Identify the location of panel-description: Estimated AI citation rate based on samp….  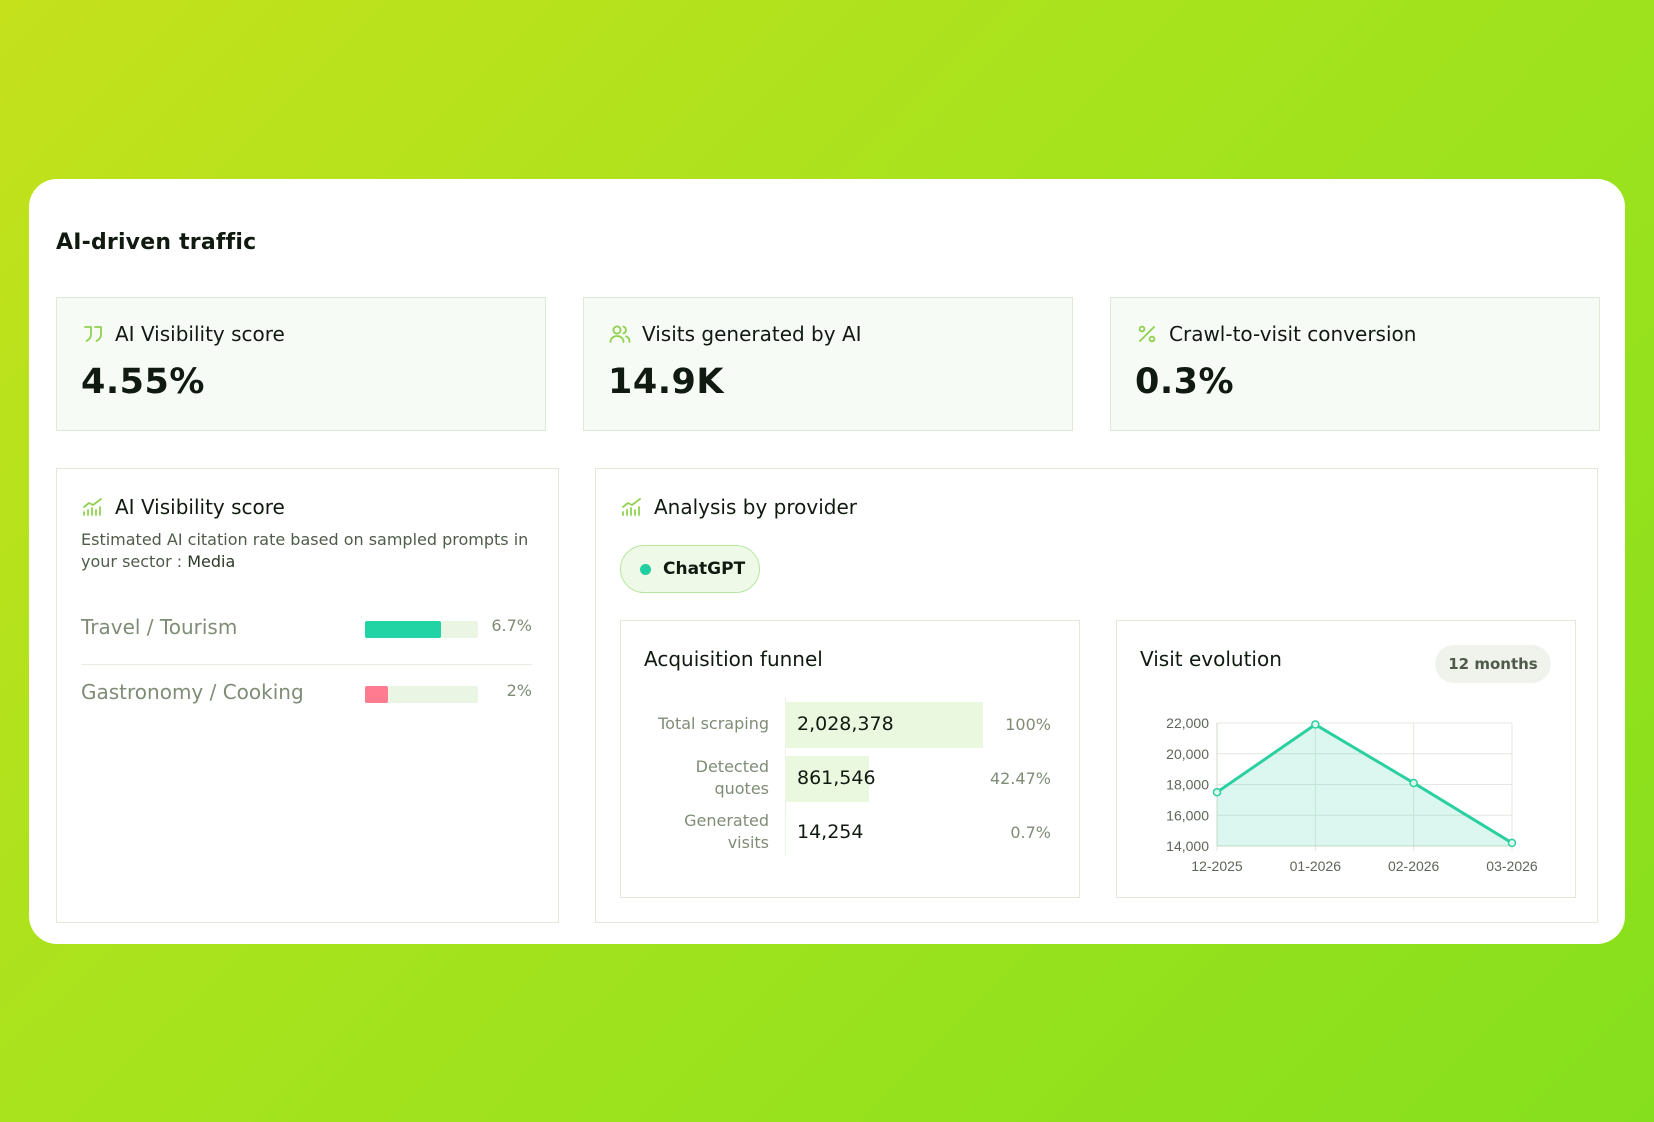
(311, 551).